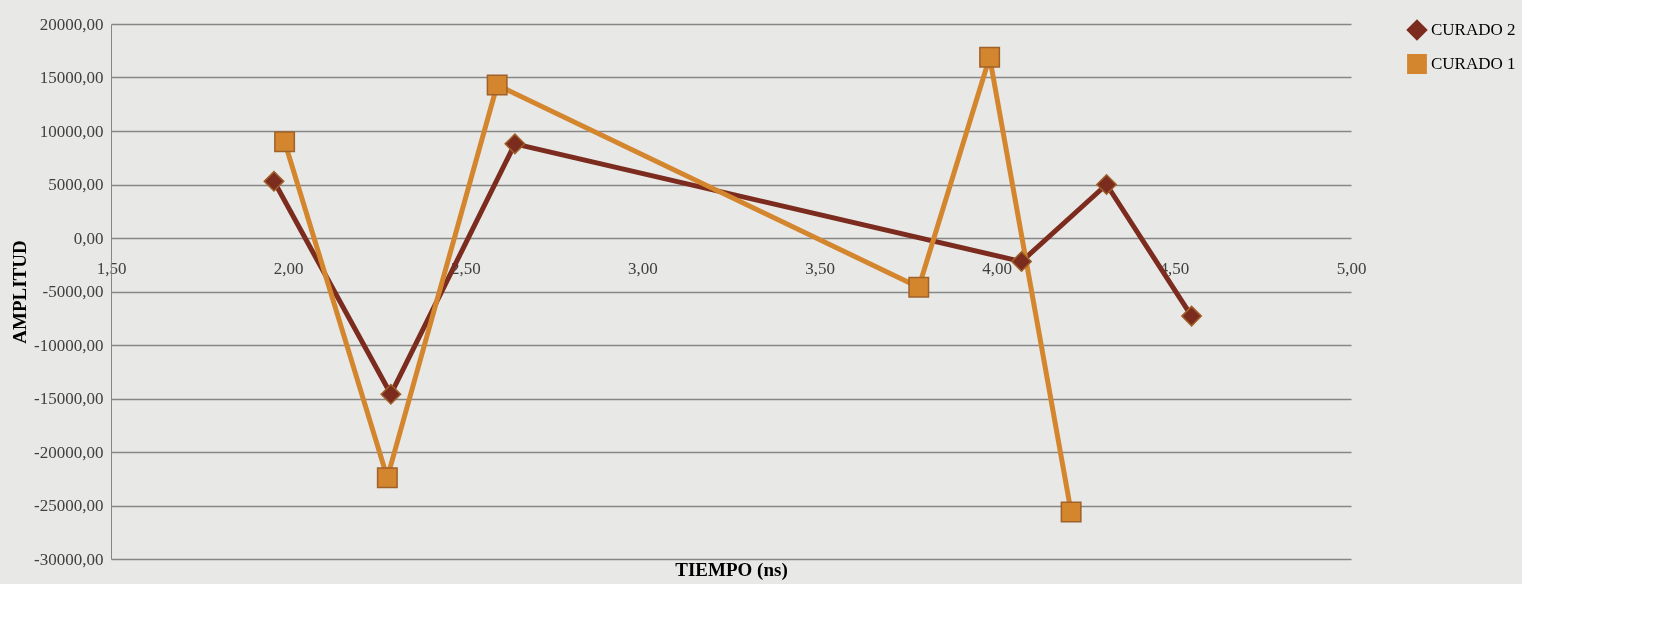 The height and width of the screenshot is (617, 1679). I want to click on y-tick-label: -15000,00, so click(69, 398).